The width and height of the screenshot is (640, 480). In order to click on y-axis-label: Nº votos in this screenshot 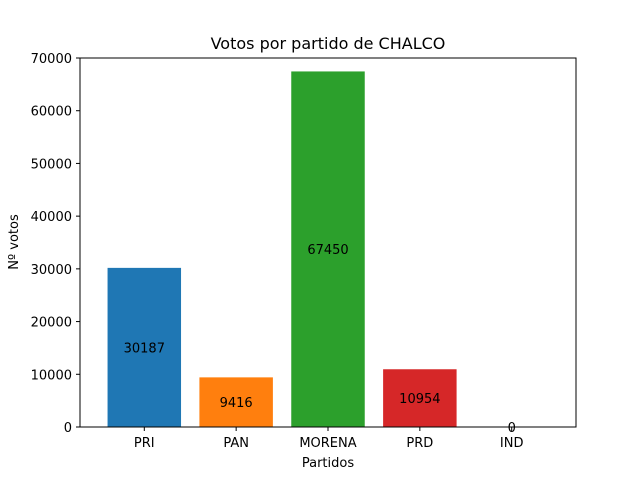, I will do `click(14, 242)`.